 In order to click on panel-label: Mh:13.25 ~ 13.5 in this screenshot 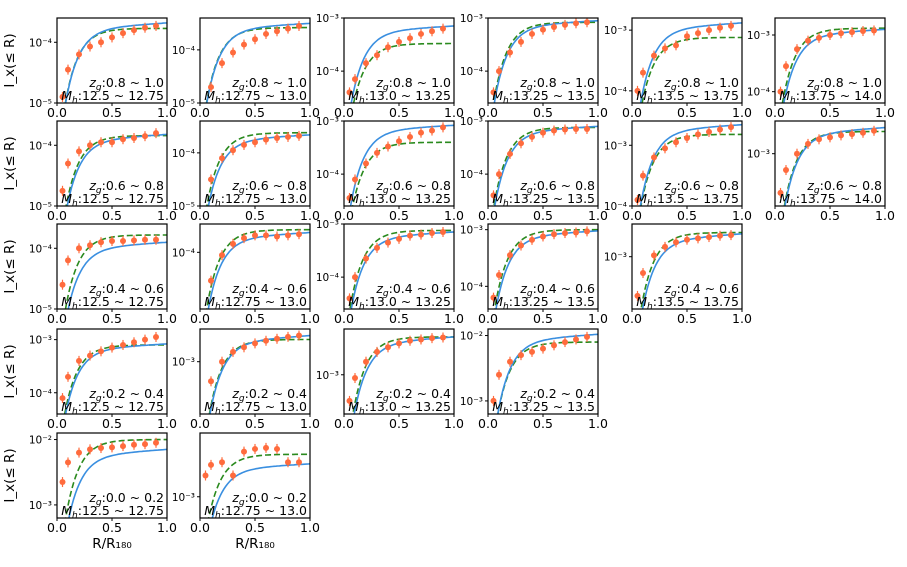, I will do `click(543, 408)`.